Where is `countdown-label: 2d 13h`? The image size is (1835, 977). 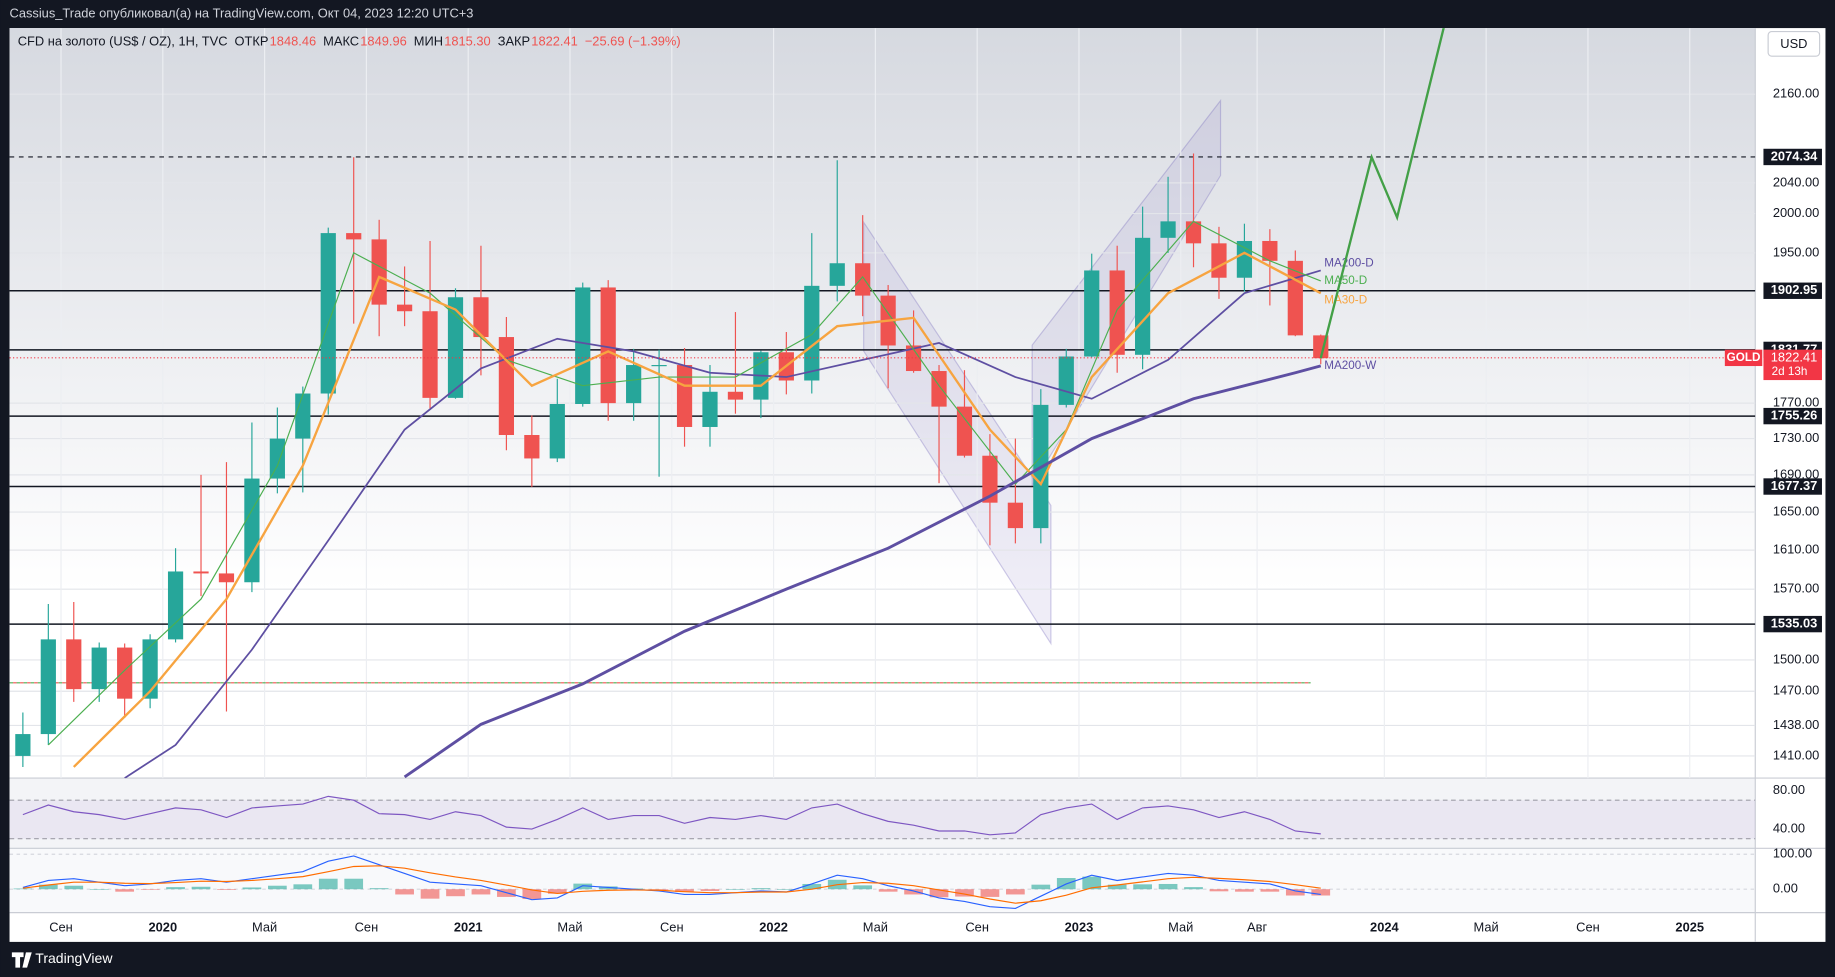 countdown-label: 2d 13h is located at coordinates (1790, 371).